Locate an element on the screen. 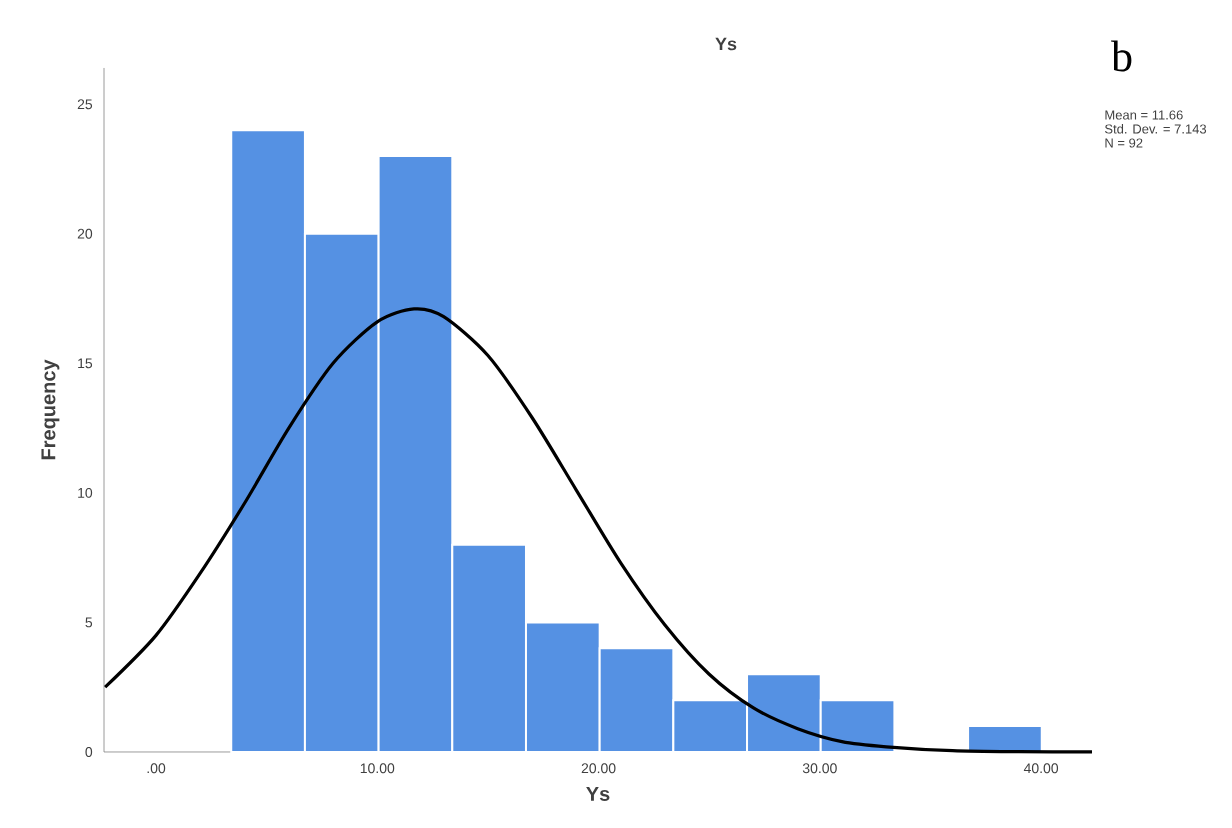  text: b is located at coordinates (1121, 56).